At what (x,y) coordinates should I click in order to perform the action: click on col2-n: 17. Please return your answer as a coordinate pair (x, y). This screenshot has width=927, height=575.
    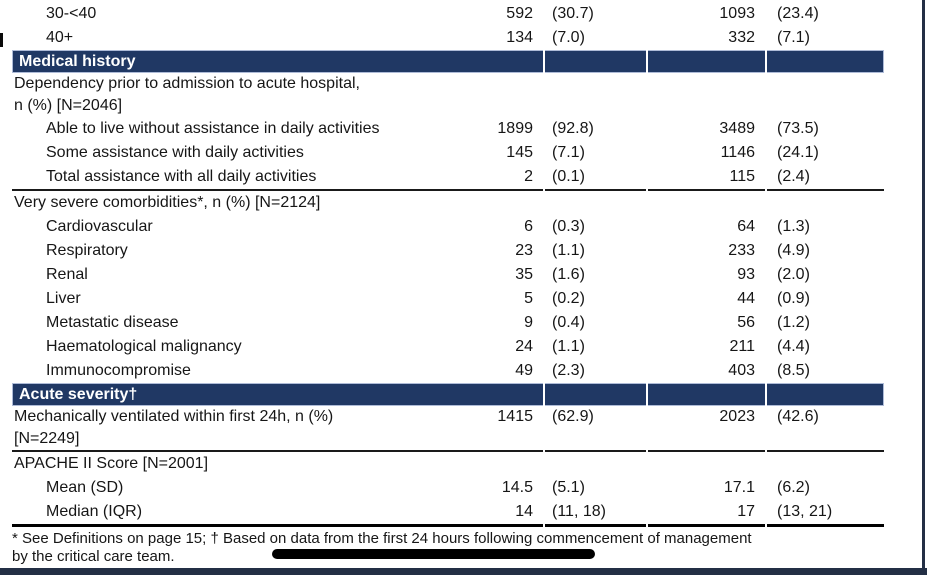
    Looking at the image, I should click on (746, 511).